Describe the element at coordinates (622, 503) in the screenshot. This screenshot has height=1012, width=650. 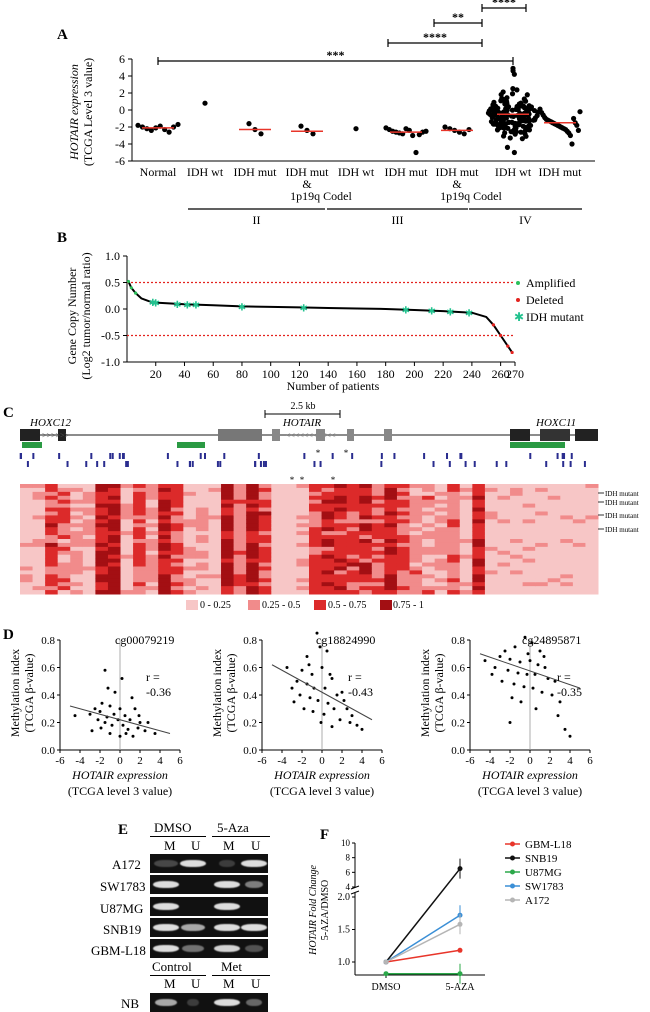
I see `idh-mutant-label-2: IDH mutant` at that location.